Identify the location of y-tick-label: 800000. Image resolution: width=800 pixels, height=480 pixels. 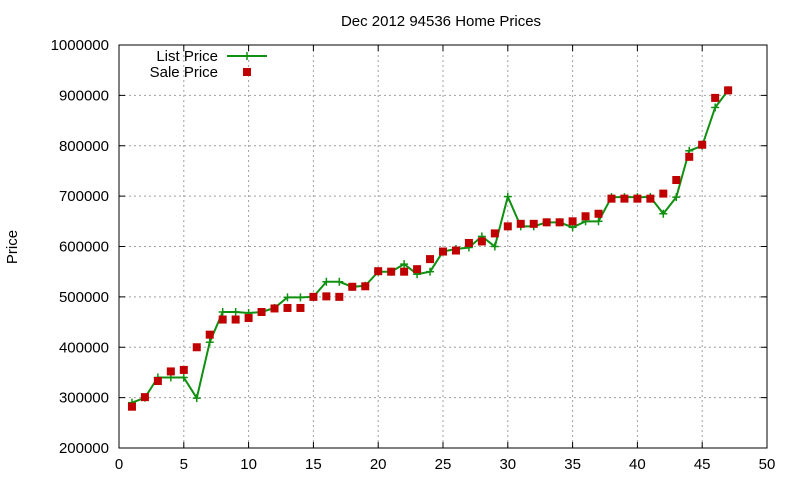
(84, 146).